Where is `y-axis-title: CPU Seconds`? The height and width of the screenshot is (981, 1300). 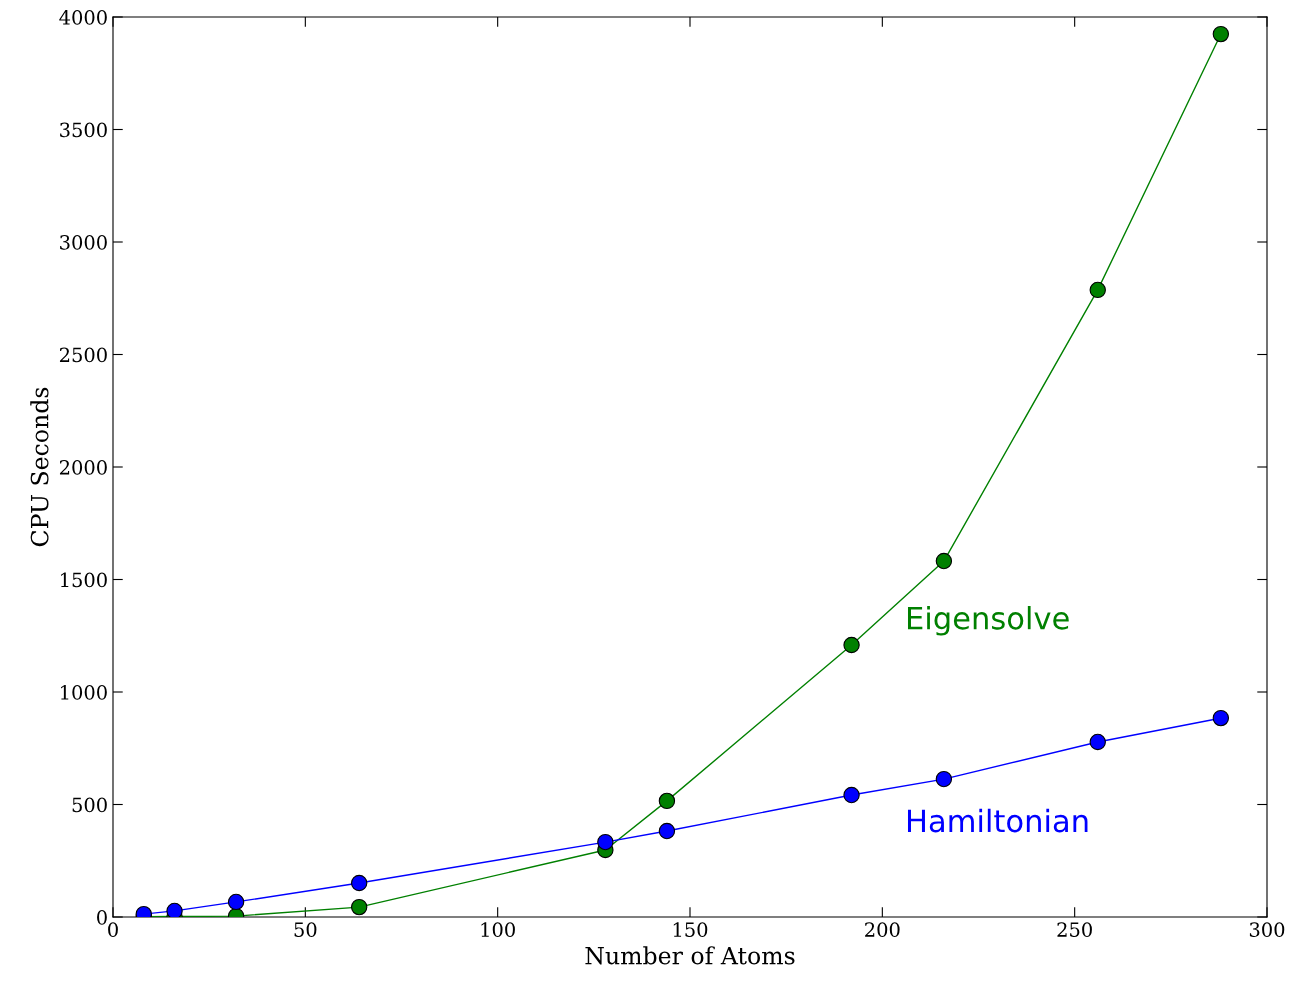
y-axis-title: CPU Seconds is located at coordinates (39, 467).